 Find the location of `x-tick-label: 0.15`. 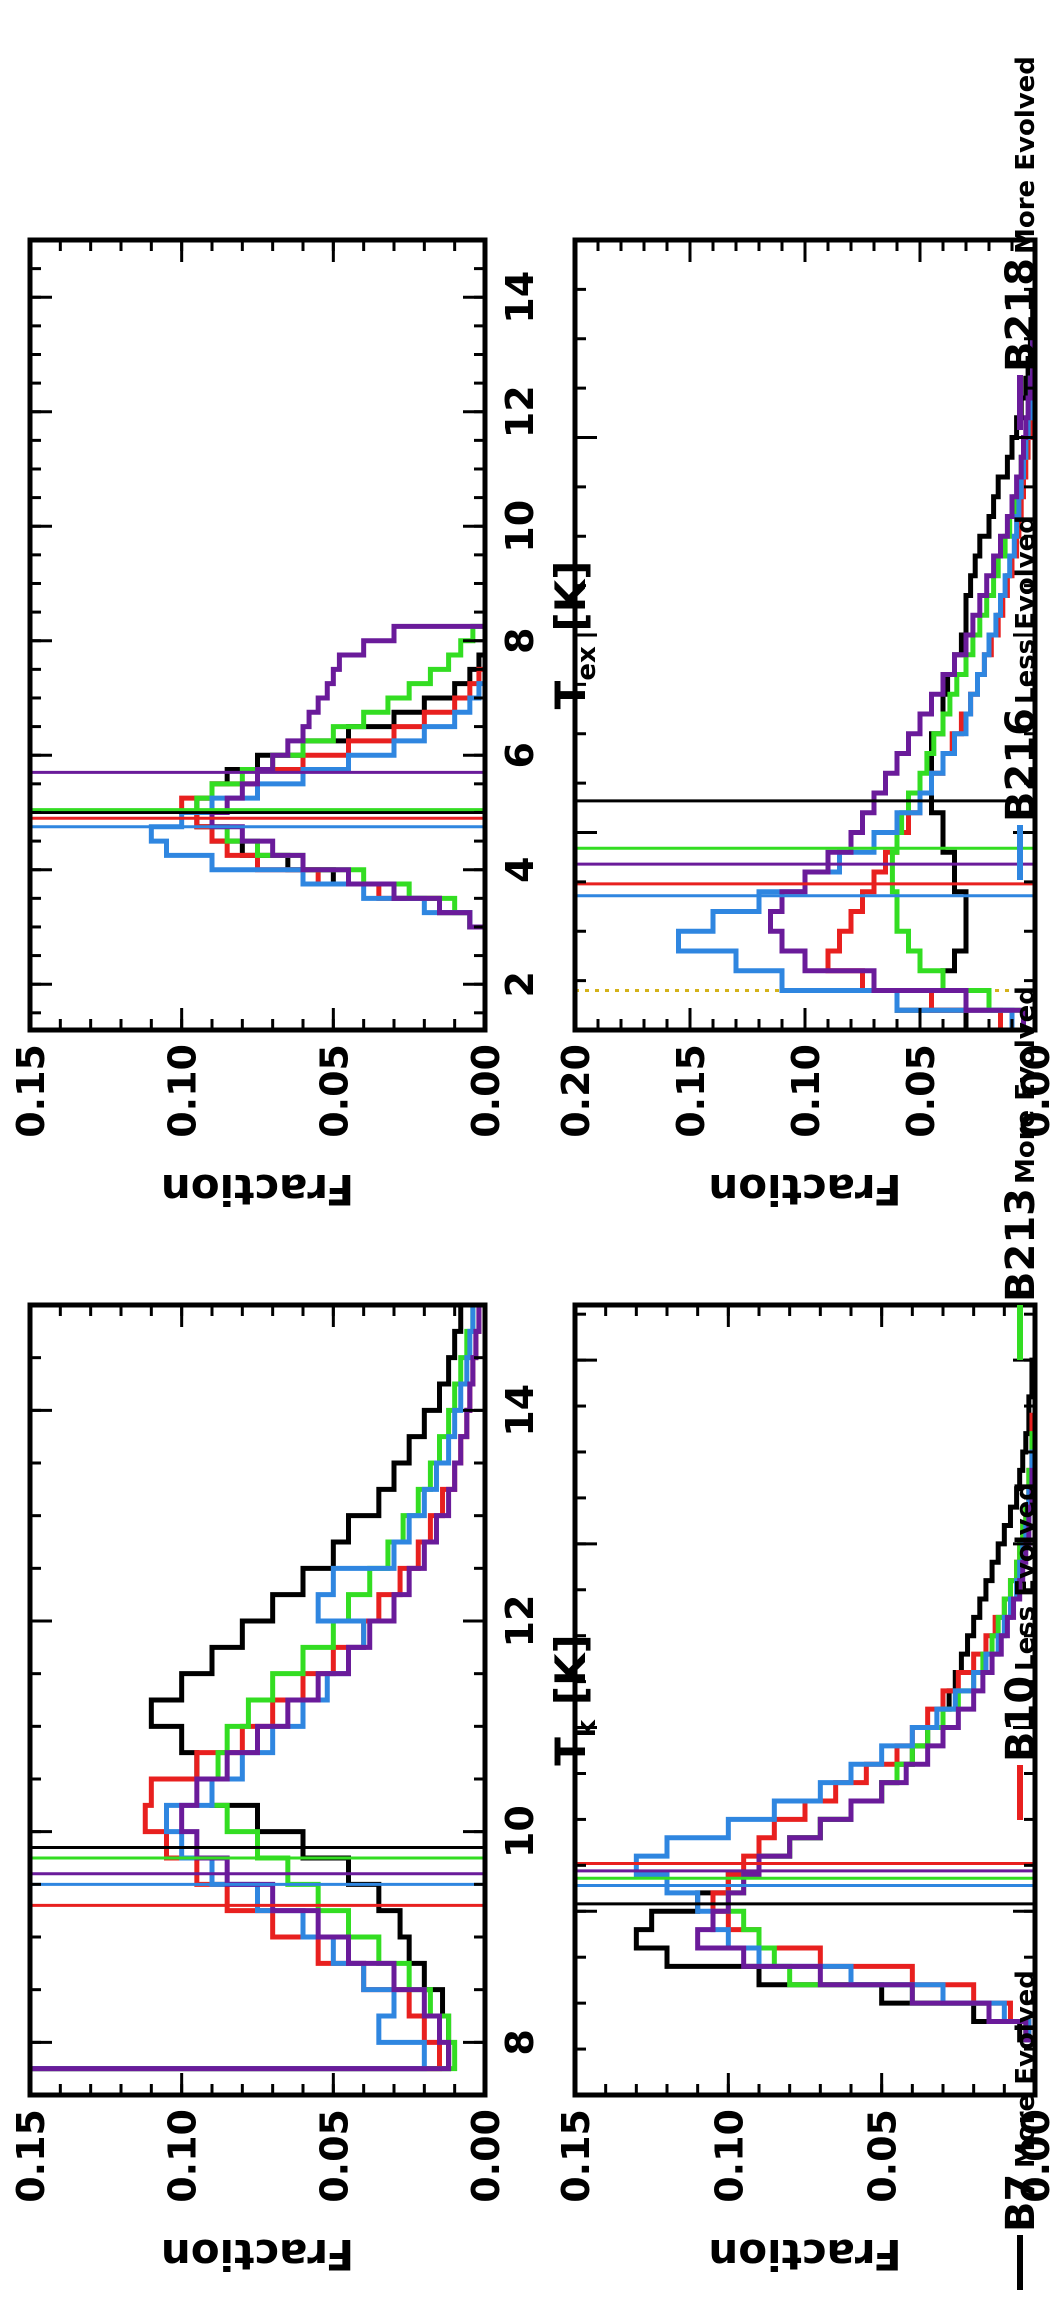

x-tick-label: 0.15 is located at coordinates (1049, 1728).